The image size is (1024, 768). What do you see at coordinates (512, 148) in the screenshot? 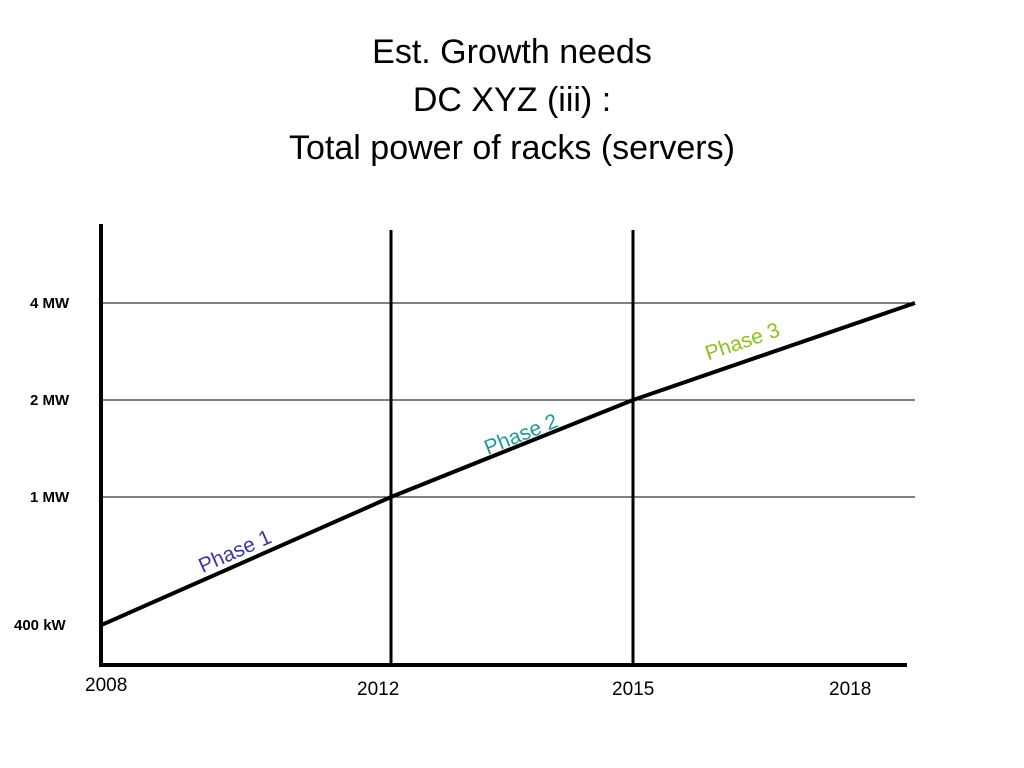
I see `title-line-3: Total power of racks (servers)` at bounding box center [512, 148].